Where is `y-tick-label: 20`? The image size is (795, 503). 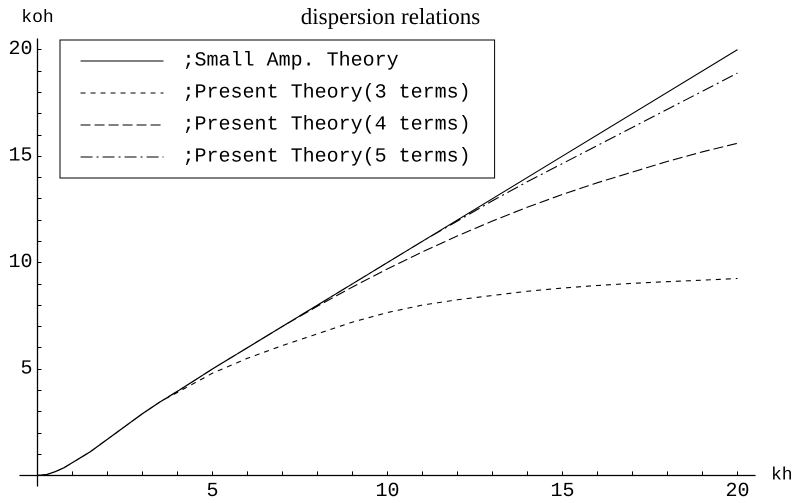
y-tick-label: 20 is located at coordinates (20, 50).